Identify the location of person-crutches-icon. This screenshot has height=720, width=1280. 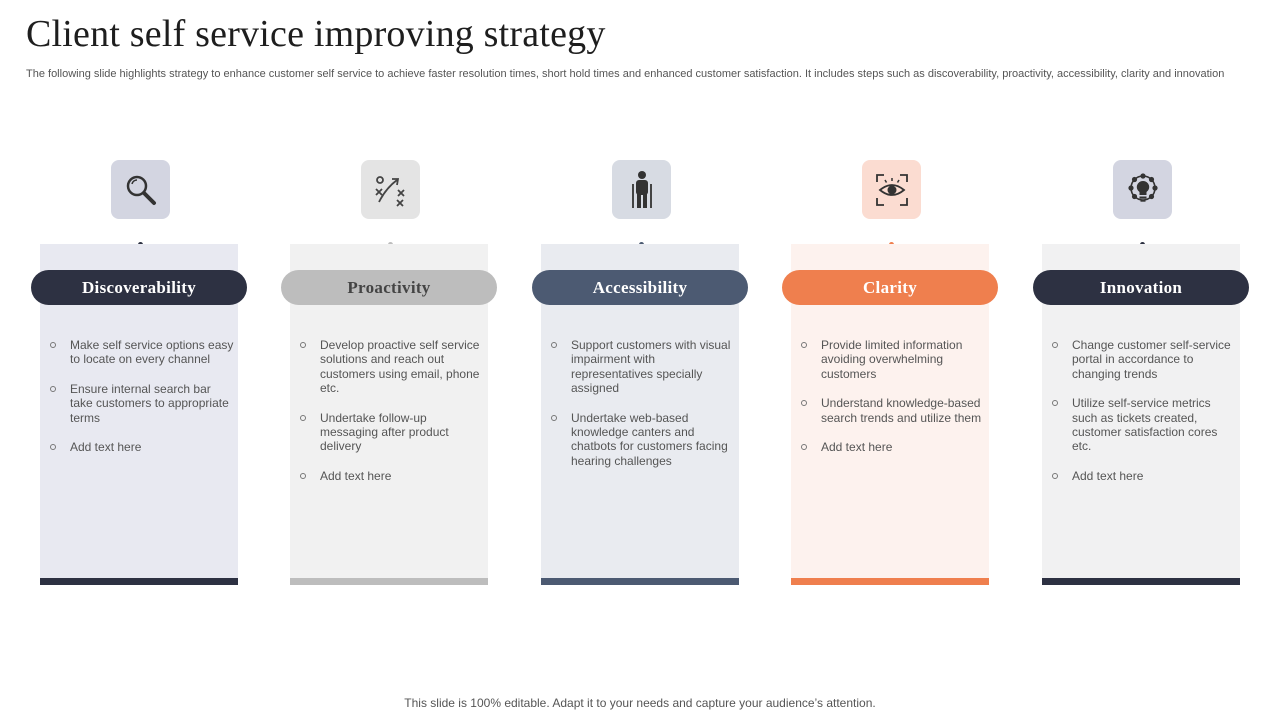
(641, 189).